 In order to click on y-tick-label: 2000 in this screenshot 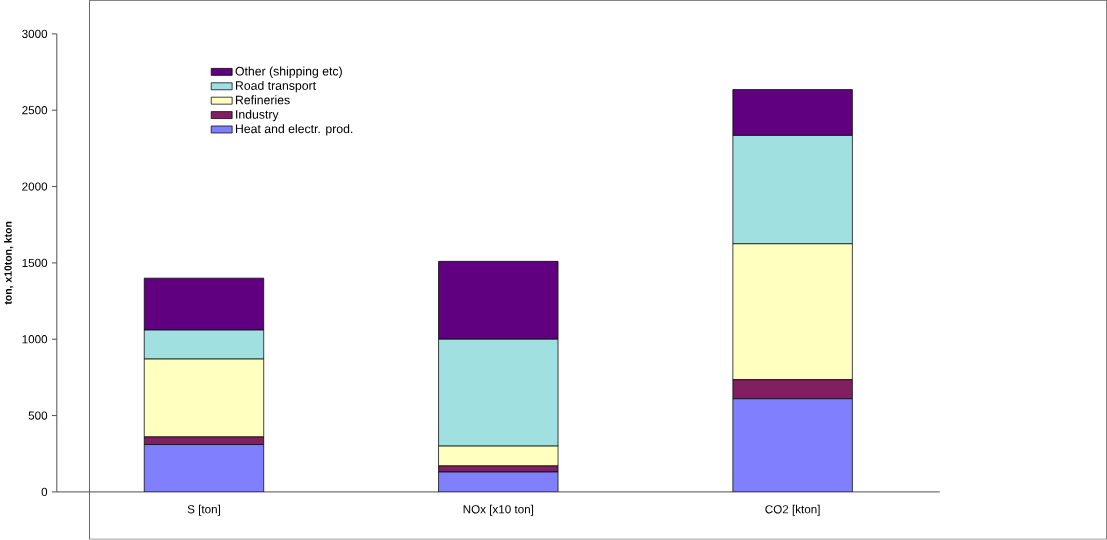, I will do `click(35, 186)`.